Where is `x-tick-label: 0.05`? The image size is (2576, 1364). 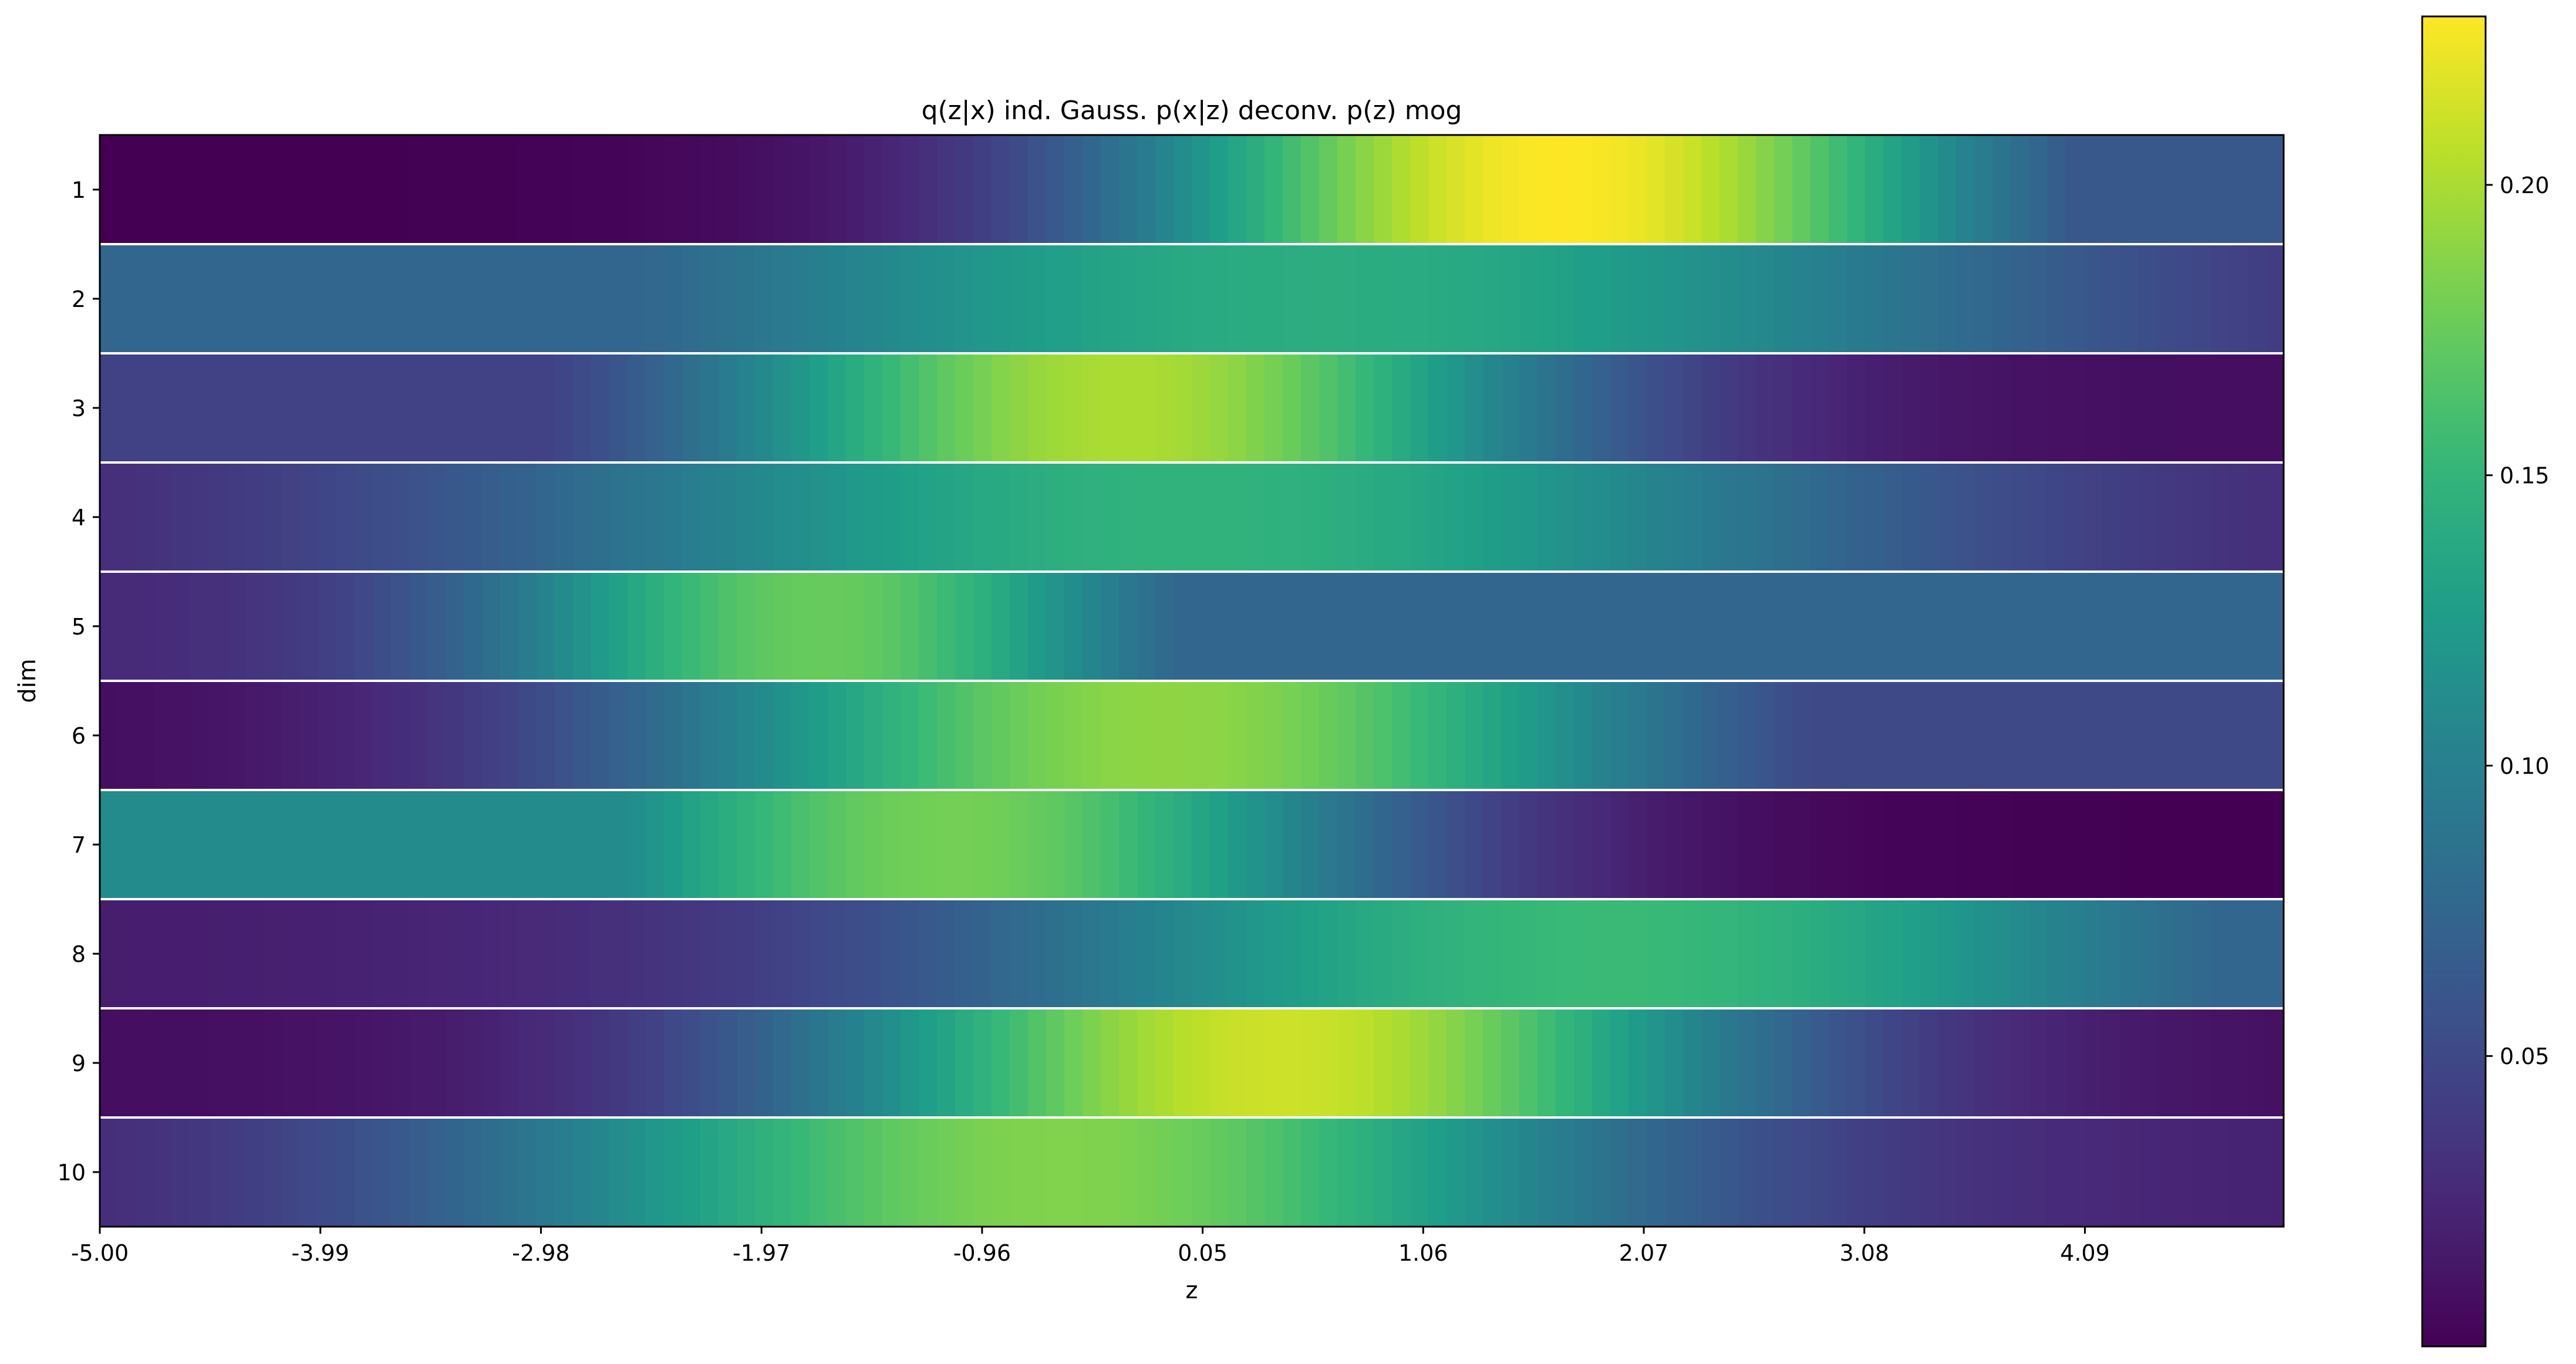
x-tick-label: 0.05 is located at coordinates (1203, 1253).